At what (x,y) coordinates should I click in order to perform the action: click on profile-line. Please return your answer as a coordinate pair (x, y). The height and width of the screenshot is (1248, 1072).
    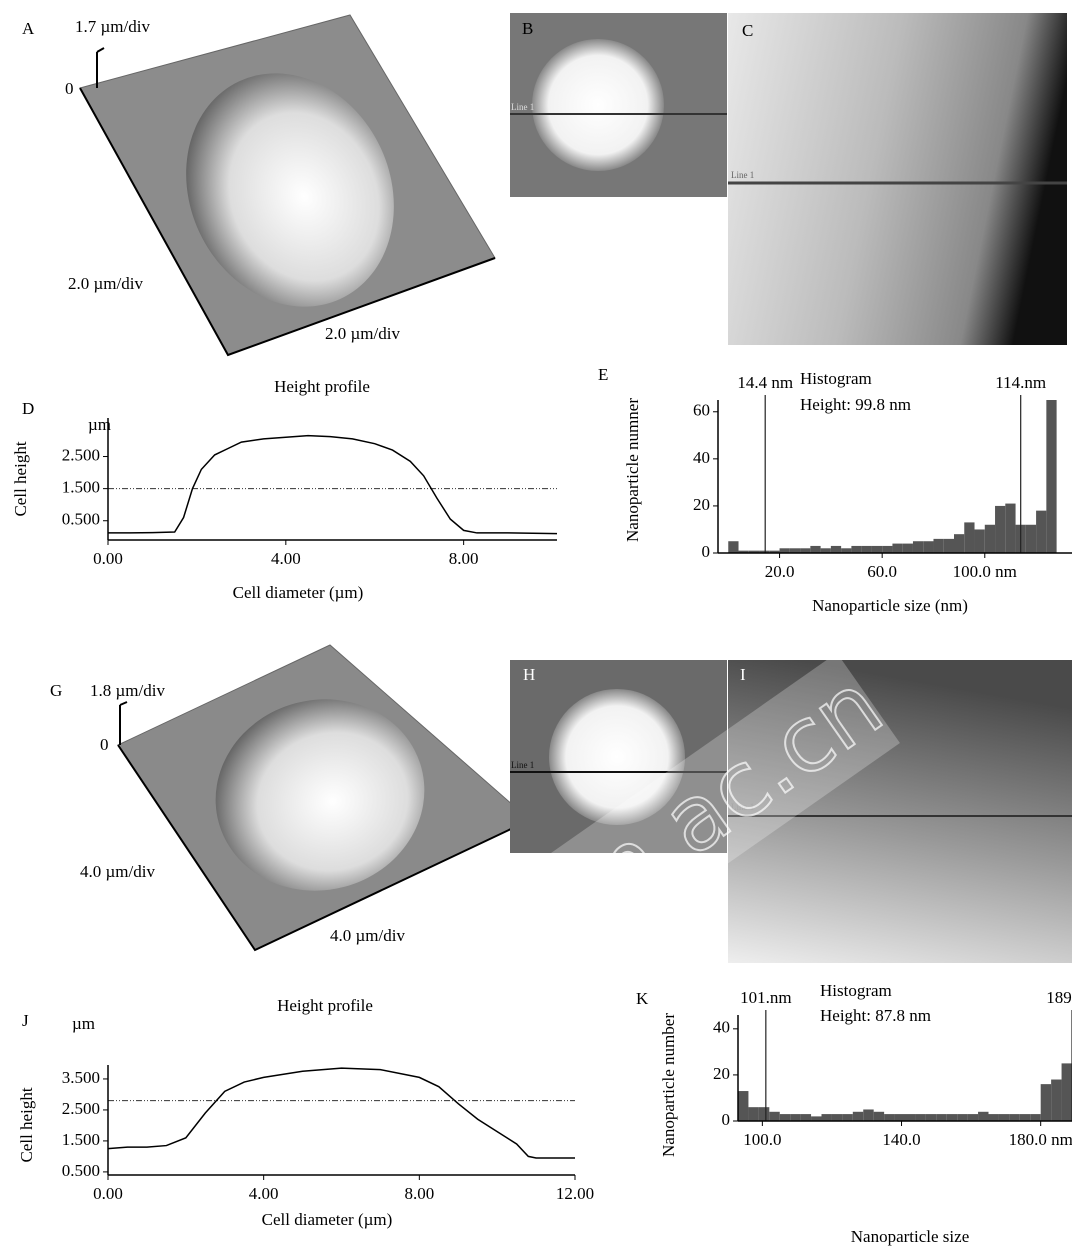
    Looking at the image, I should click on (333, 484).